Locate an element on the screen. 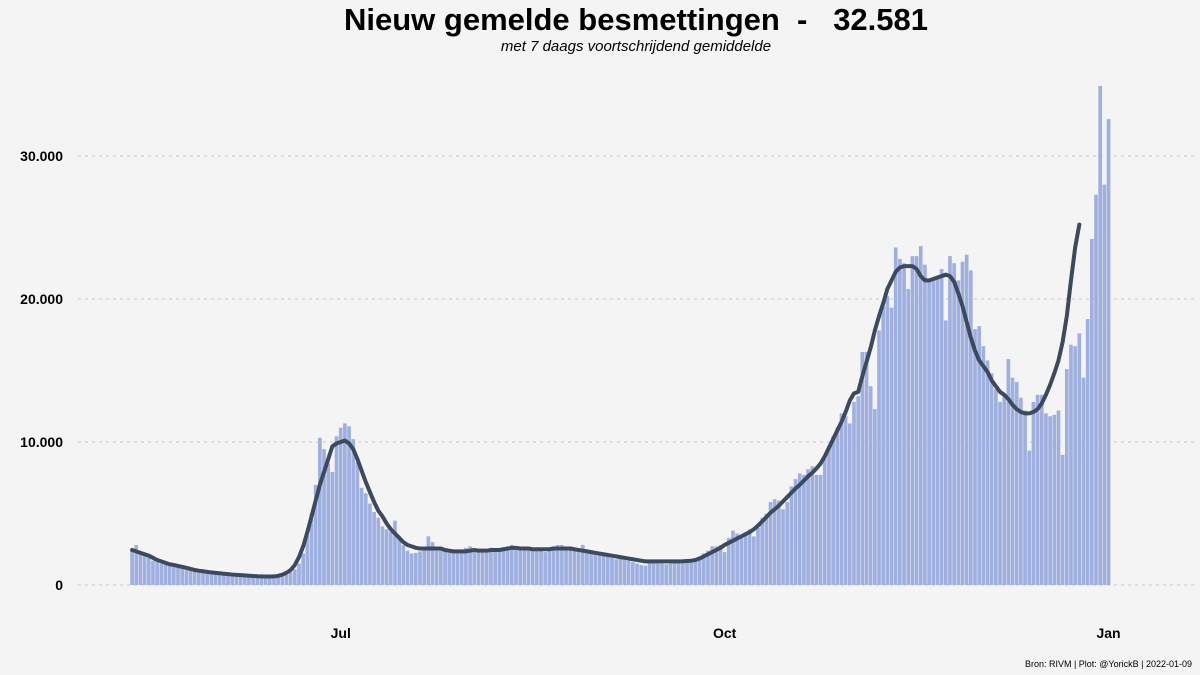 This screenshot has height=675, width=1200. y-axis: 0 10.000 20.000 30.000 is located at coordinates (41, 370).